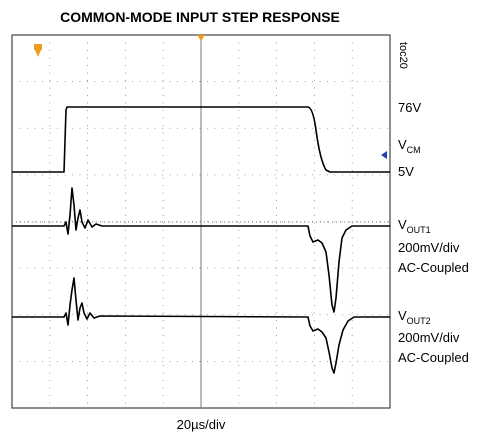 The height and width of the screenshot is (440, 489). Describe the element at coordinates (403, 55) in the screenshot. I see `toc-label: toc20` at that location.